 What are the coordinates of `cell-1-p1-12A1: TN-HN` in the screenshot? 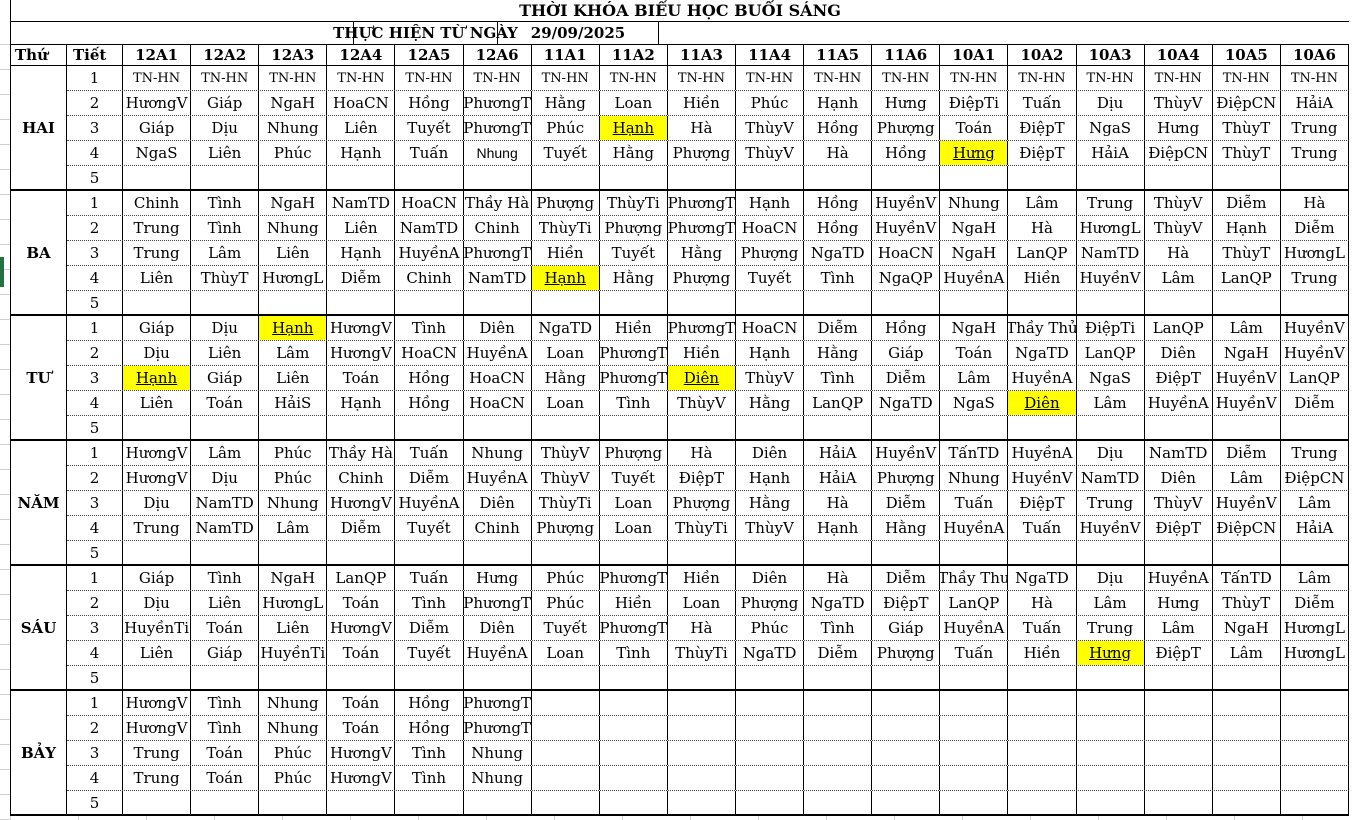 It's located at (157, 78).